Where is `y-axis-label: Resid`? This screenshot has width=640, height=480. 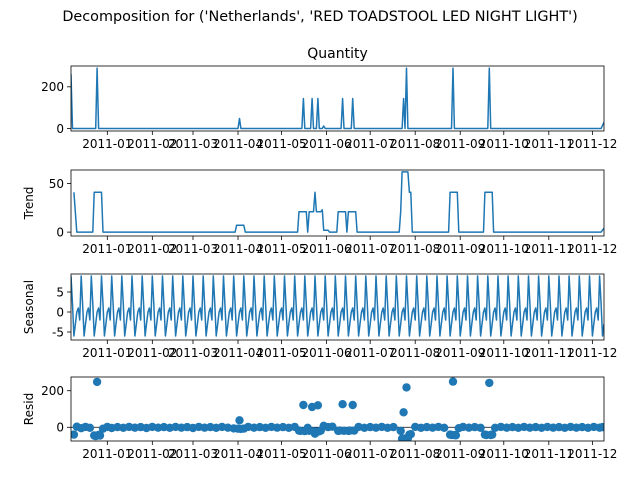 y-axis-label: Resid is located at coordinates (29, 409).